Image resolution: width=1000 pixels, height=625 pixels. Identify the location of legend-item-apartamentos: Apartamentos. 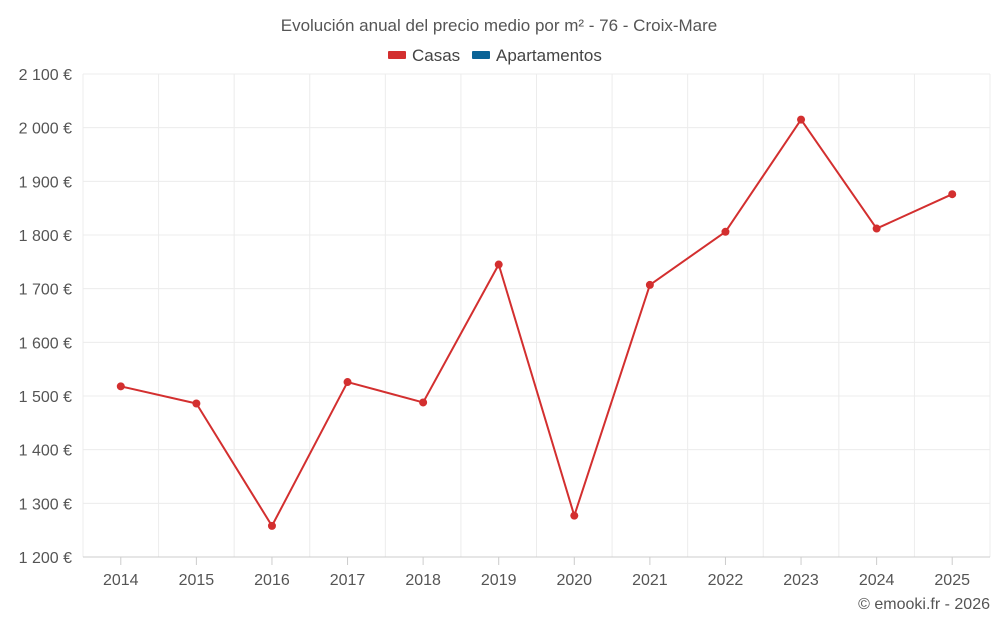
(537, 55).